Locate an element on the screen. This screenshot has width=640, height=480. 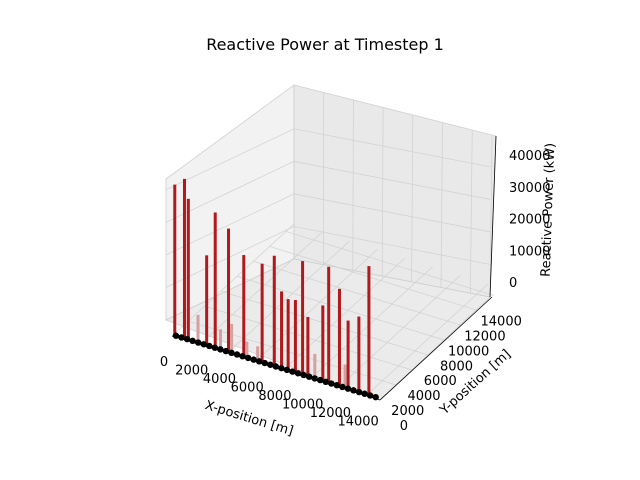
y-tick-label: 4000 is located at coordinates (423, 396).